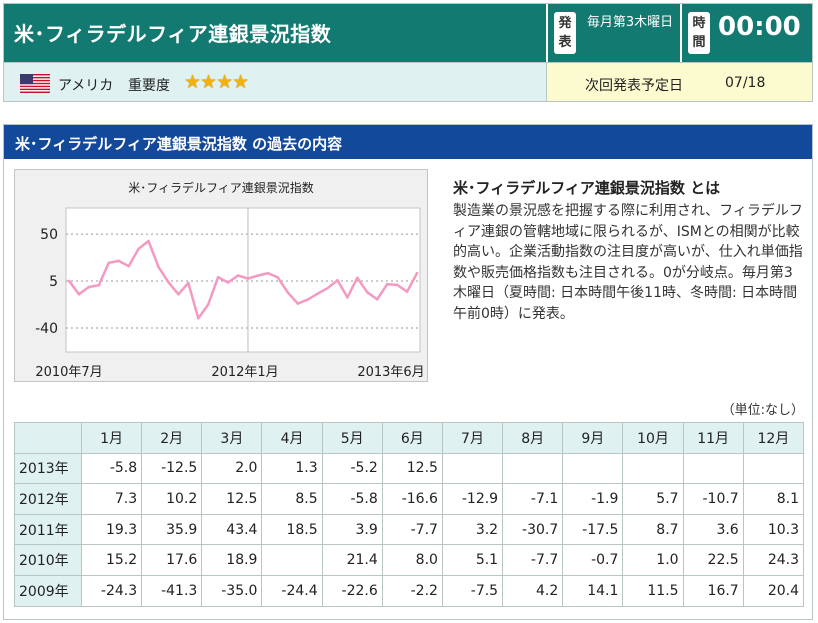 The height and width of the screenshot is (623, 818). Describe the element at coordinates (46, 329) in the screenshot. I see `chart-y-tick-label: -40` at that location.